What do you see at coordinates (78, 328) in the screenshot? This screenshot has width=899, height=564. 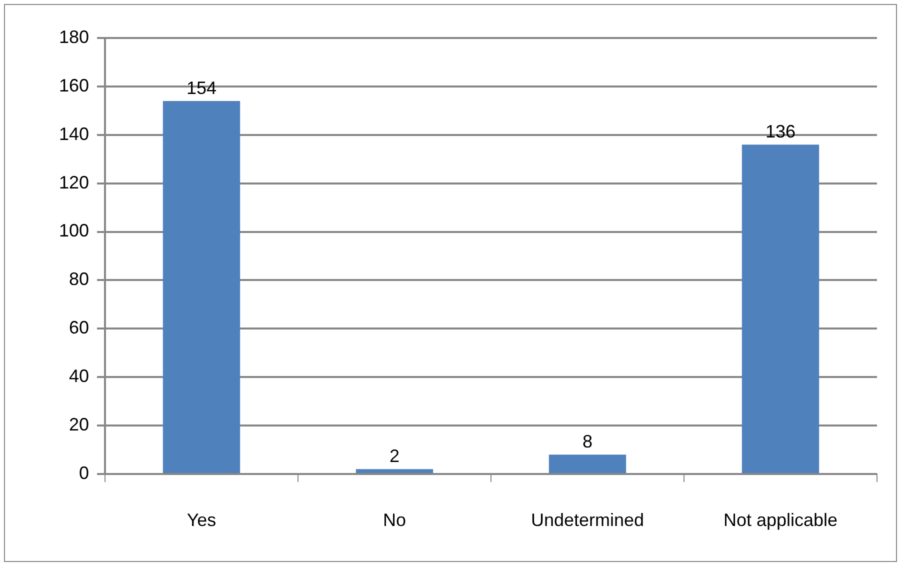 I see `y-tick-label: 60` at bounding box center [78, 328].